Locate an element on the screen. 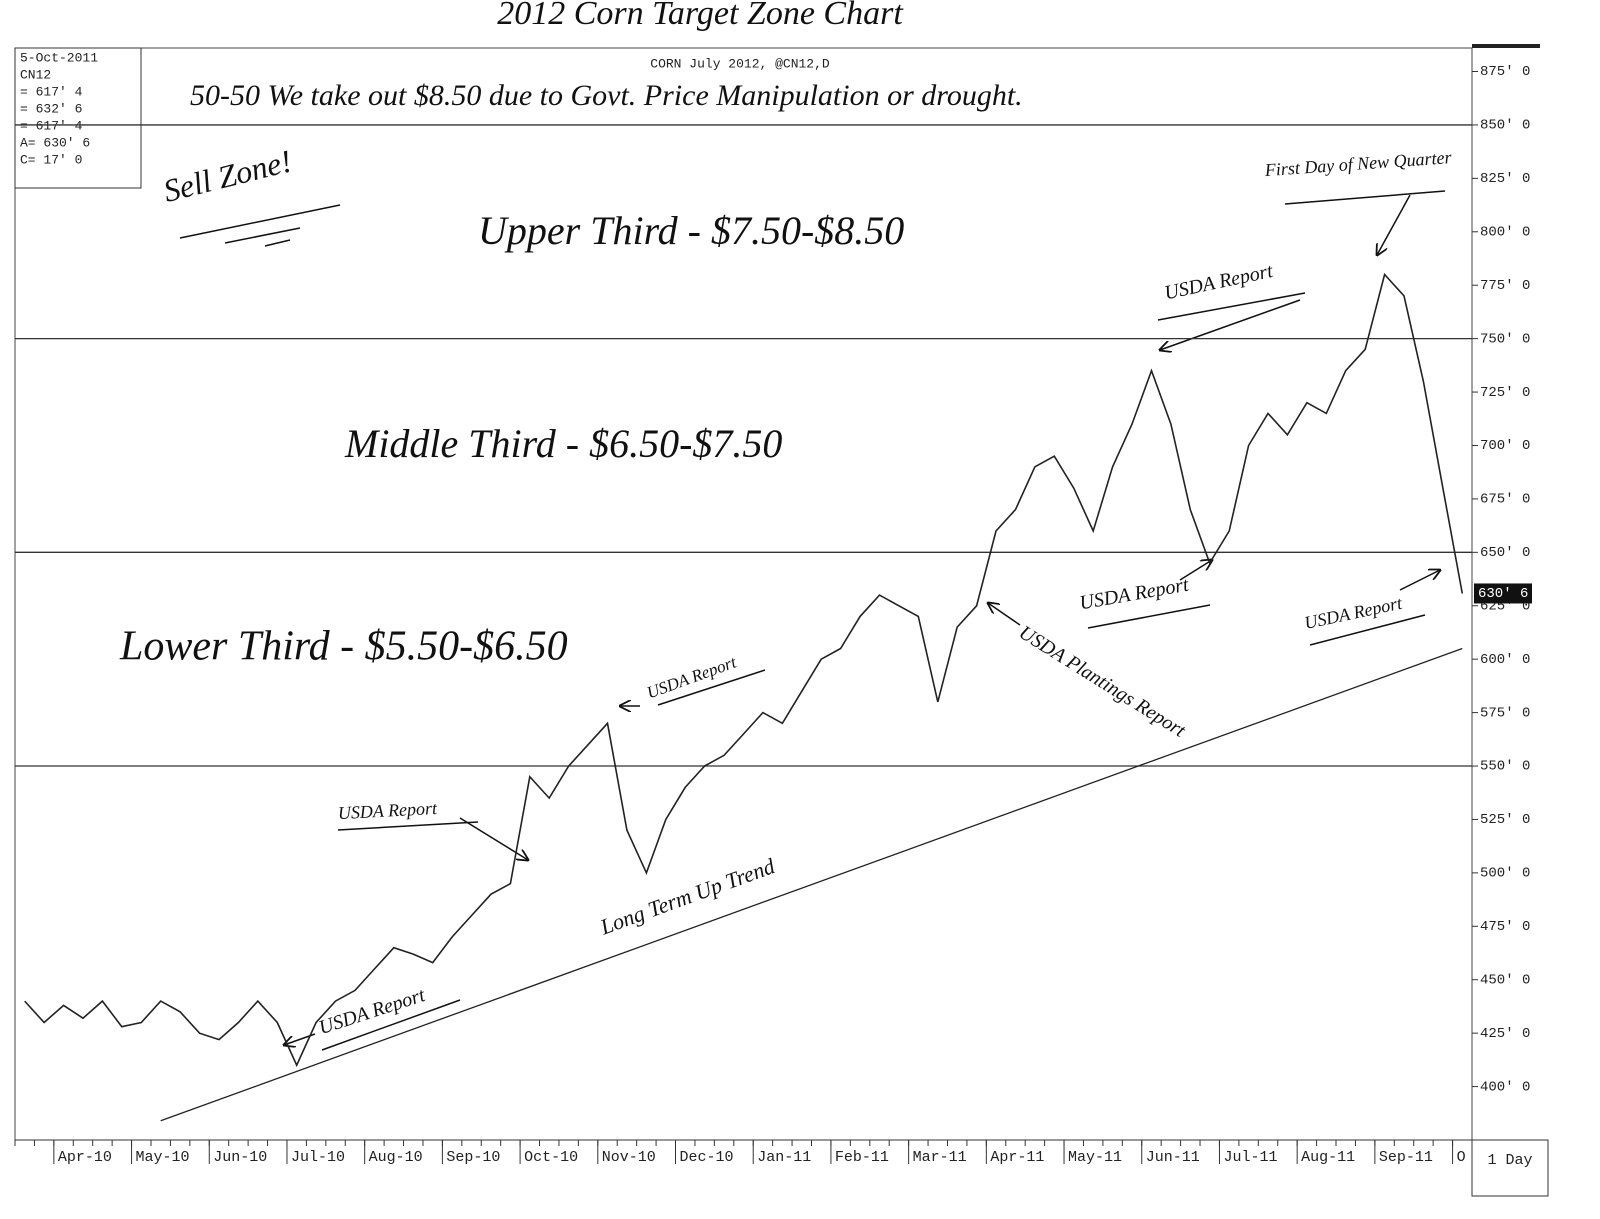 The width and height of the screenshot is (1600, 1219). chart-title: 2012 Corn Target Zone Chart is located at coordinates (700, 16).